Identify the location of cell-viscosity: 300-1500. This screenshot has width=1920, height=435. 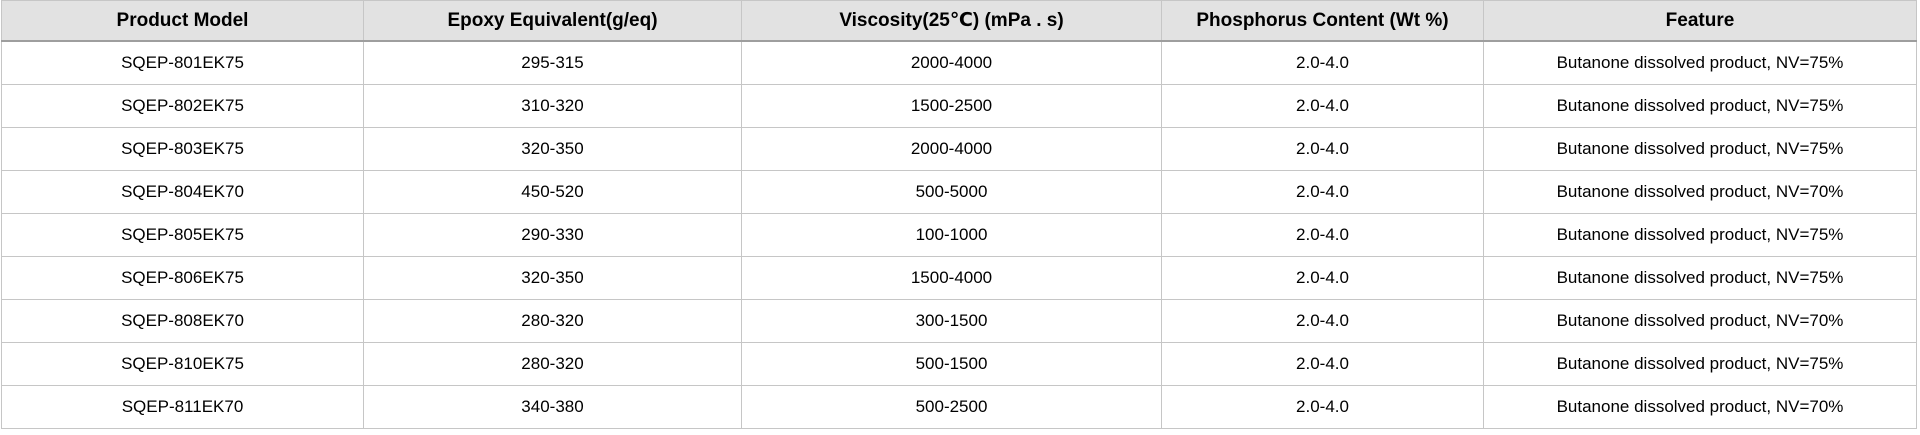
(951, 321).